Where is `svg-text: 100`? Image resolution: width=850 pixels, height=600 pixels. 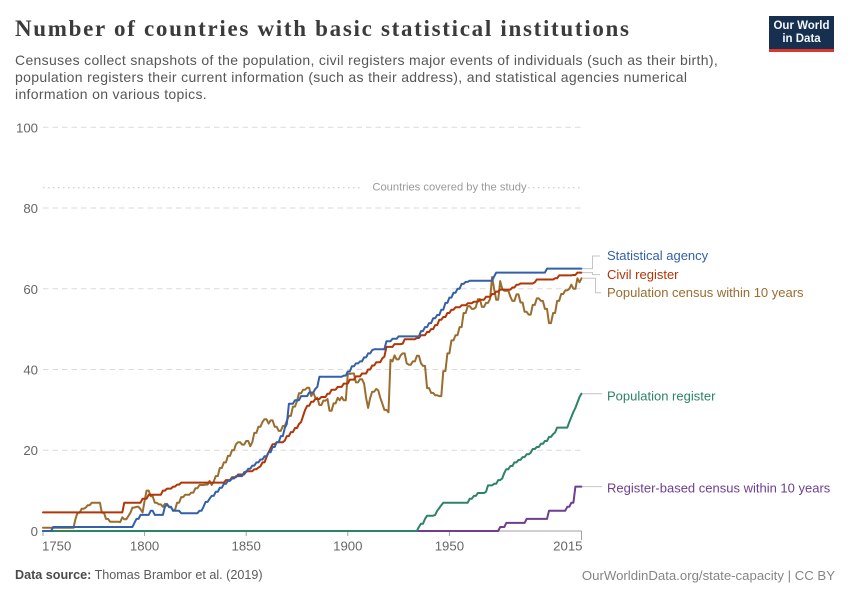
svg-text: 100 is located at coordinates (27, 127).